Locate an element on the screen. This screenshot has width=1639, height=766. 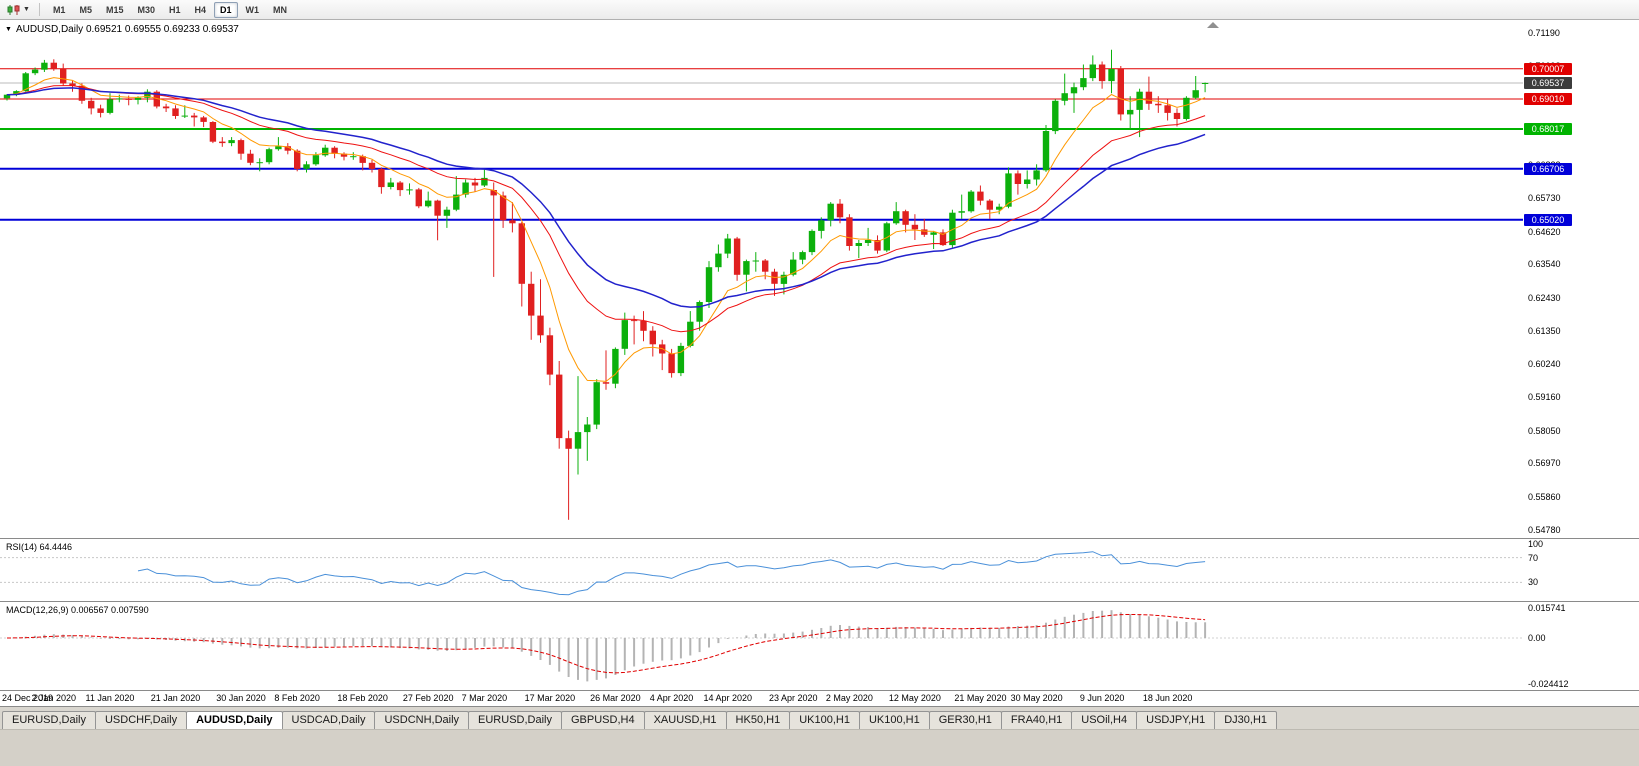
time-axis-label: 24 Dec 2019 is located at coordinates (28, 698).